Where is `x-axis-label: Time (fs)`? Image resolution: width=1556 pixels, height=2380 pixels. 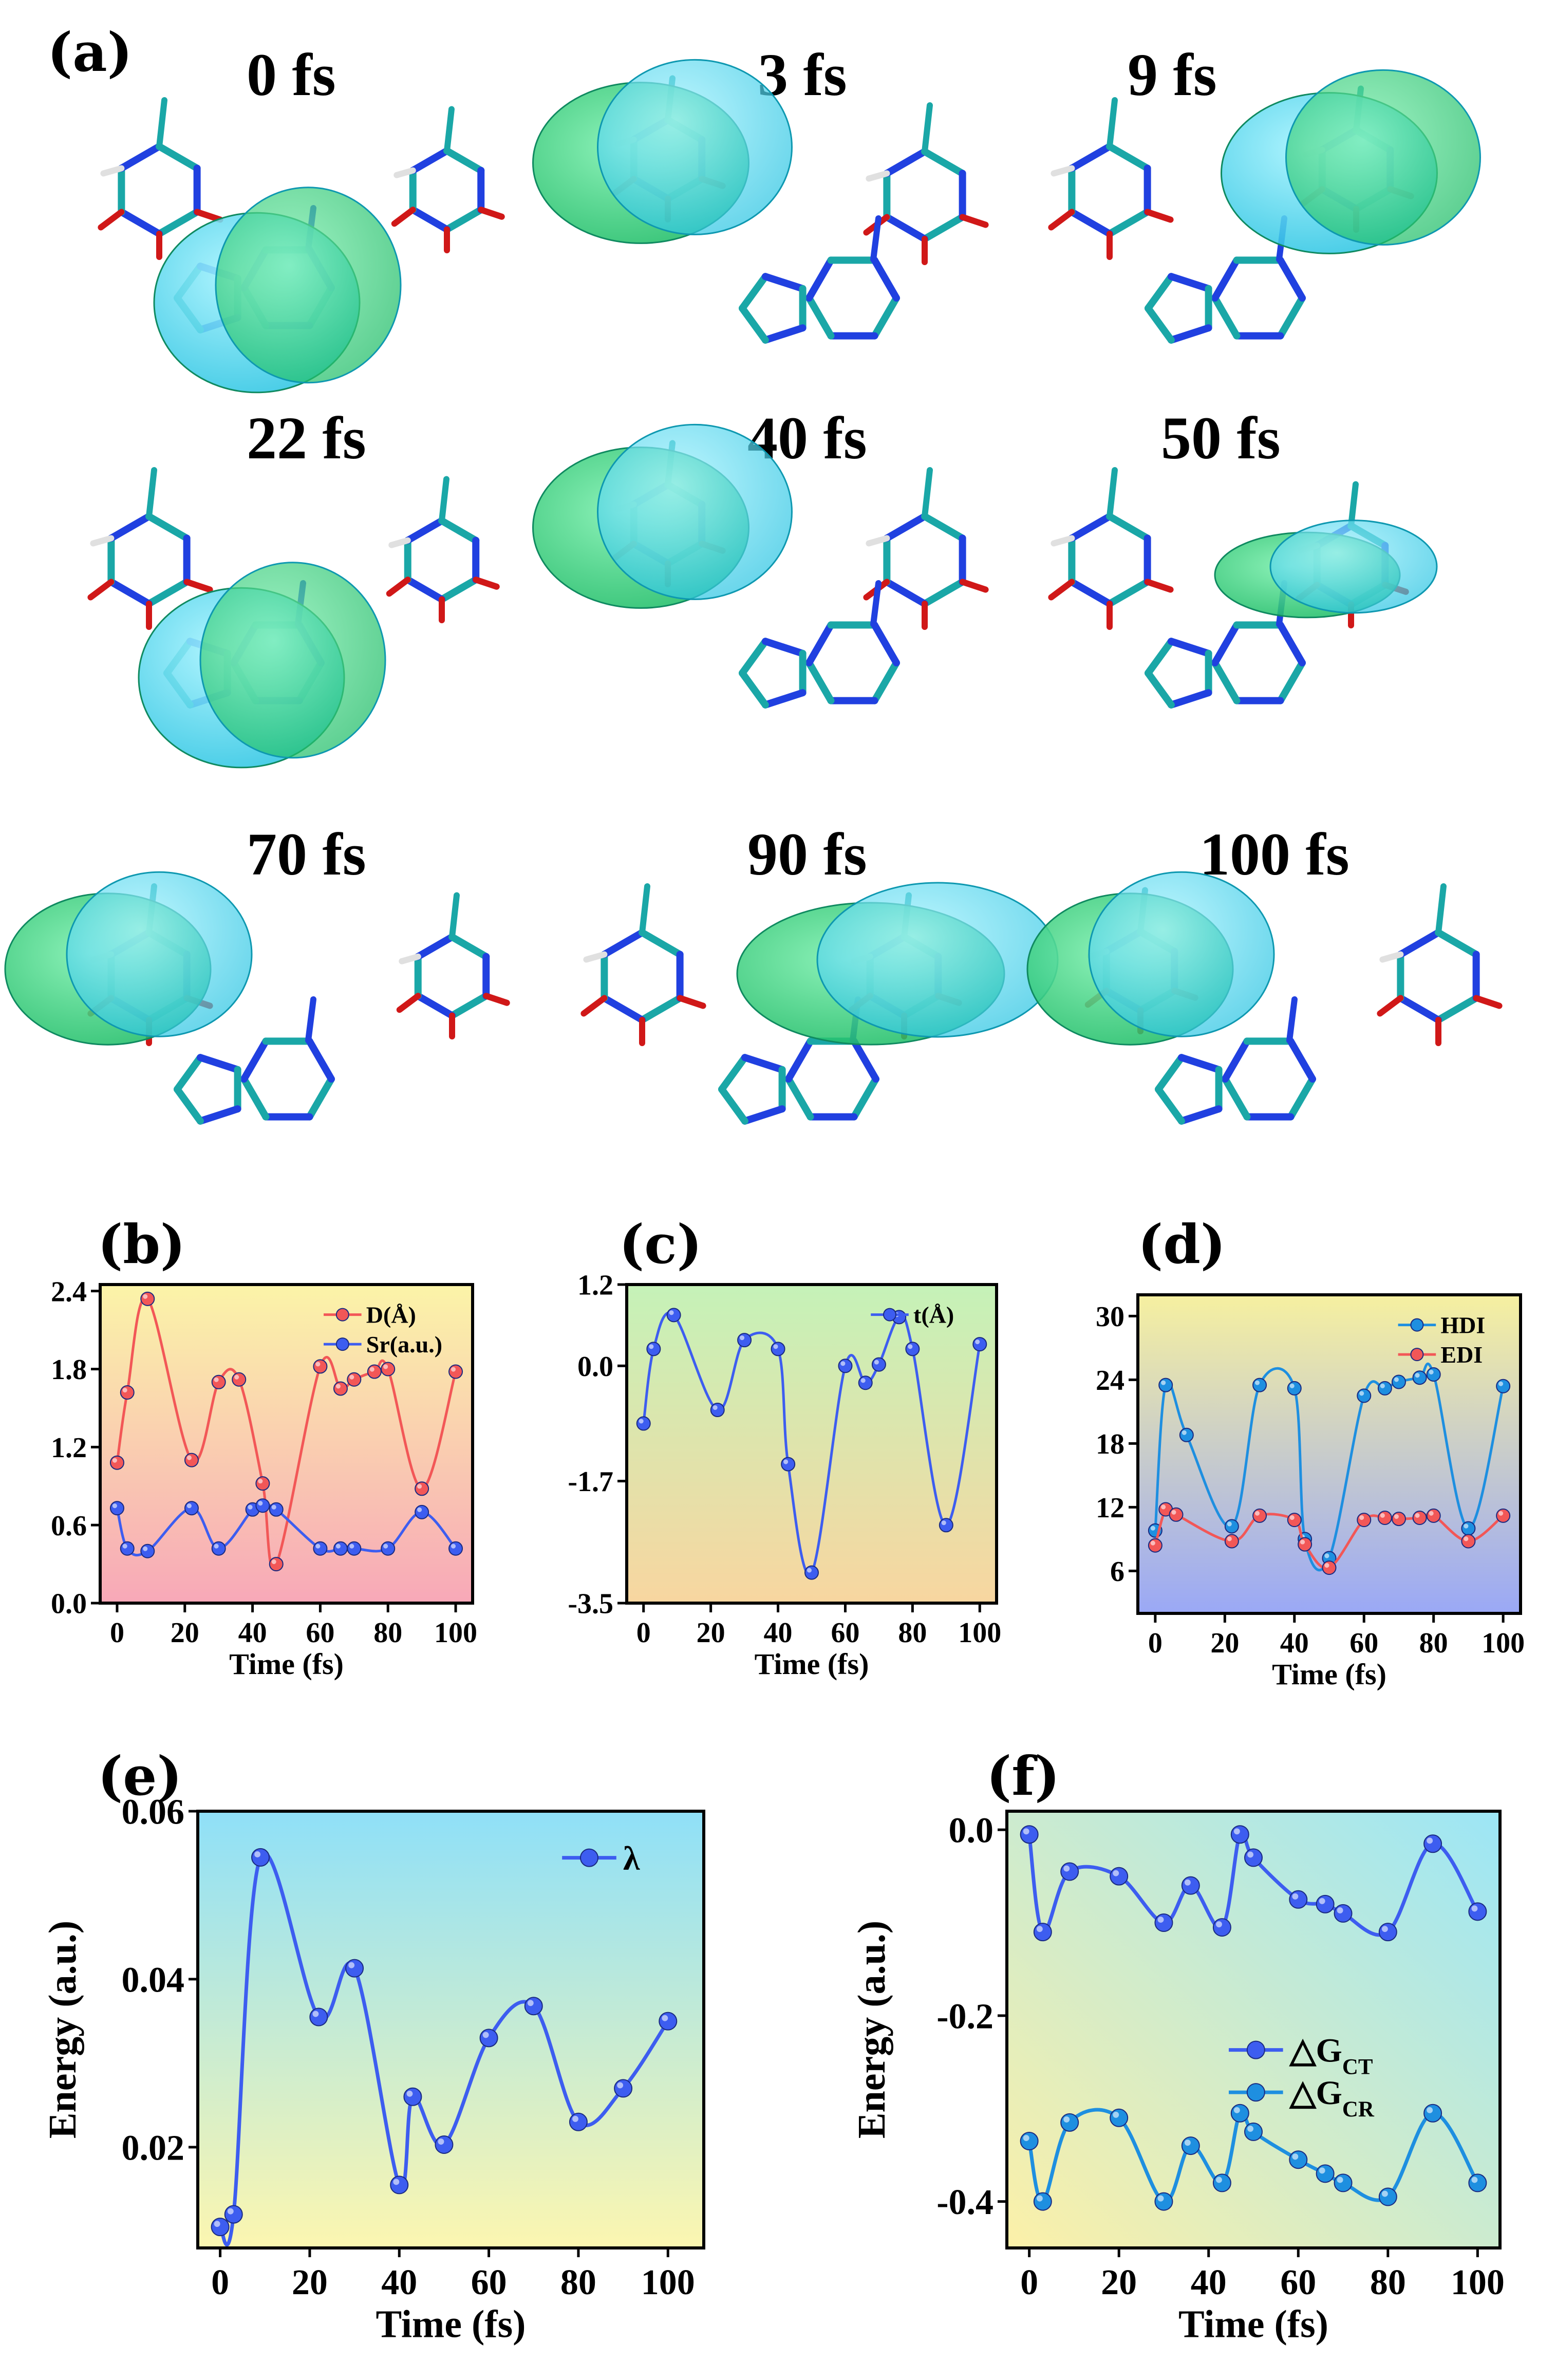
x-axis-label: Time (fs) is located at coordinates (451, 2324).